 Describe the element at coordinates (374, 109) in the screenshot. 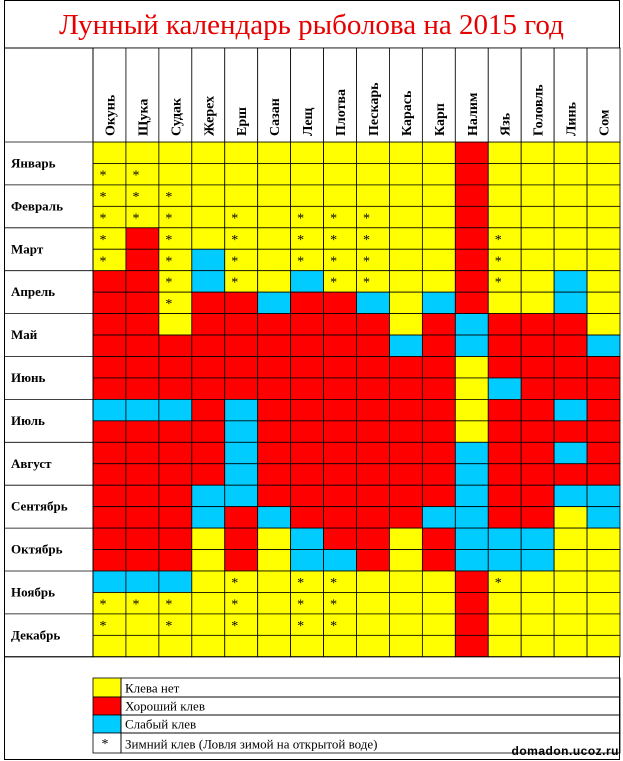

I see `column-header-fish: Пескарь` at that location.